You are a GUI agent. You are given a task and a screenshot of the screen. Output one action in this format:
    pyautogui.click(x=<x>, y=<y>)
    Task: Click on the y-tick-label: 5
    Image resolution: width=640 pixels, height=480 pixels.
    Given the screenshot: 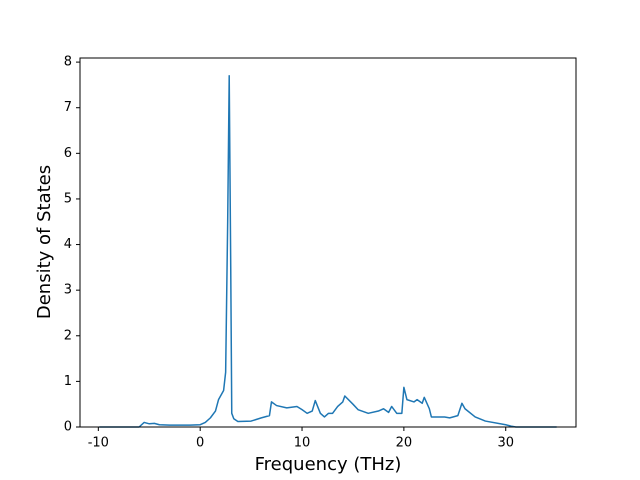 What is the action you would take?
    pyautogui.click(x=68, y=198)
    